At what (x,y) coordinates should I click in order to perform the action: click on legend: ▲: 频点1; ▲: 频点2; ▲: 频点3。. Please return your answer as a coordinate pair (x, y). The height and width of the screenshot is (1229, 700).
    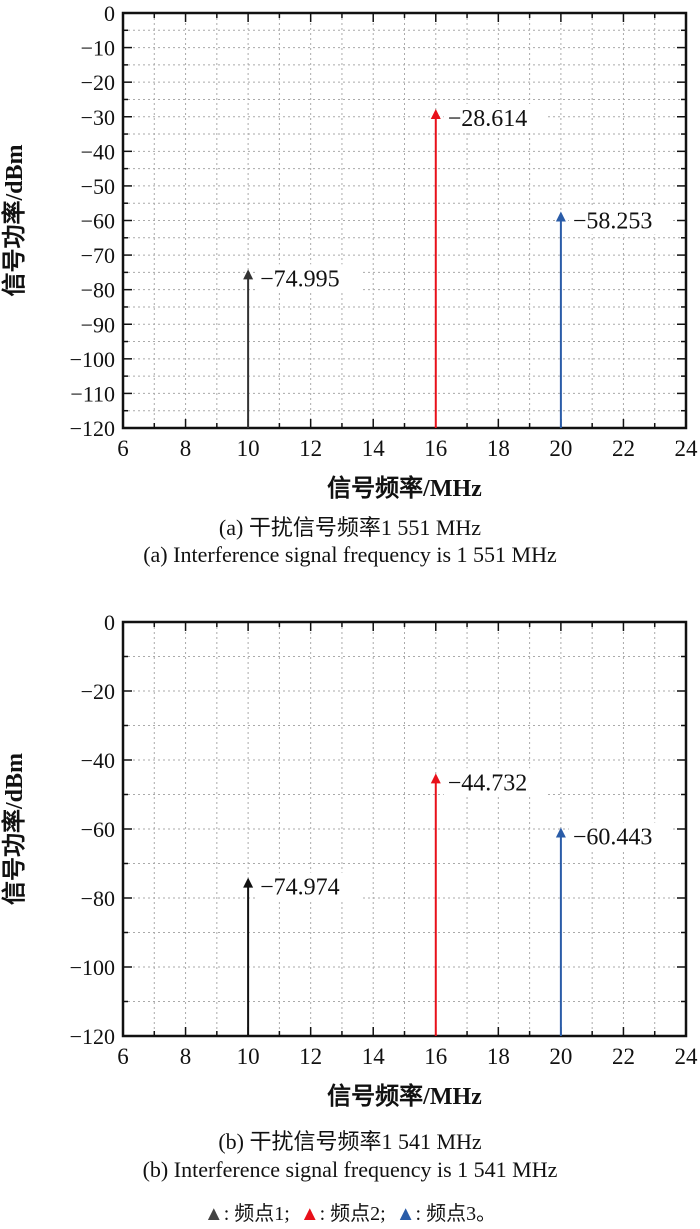
    Looking at the image, I should click on (350, 1211).